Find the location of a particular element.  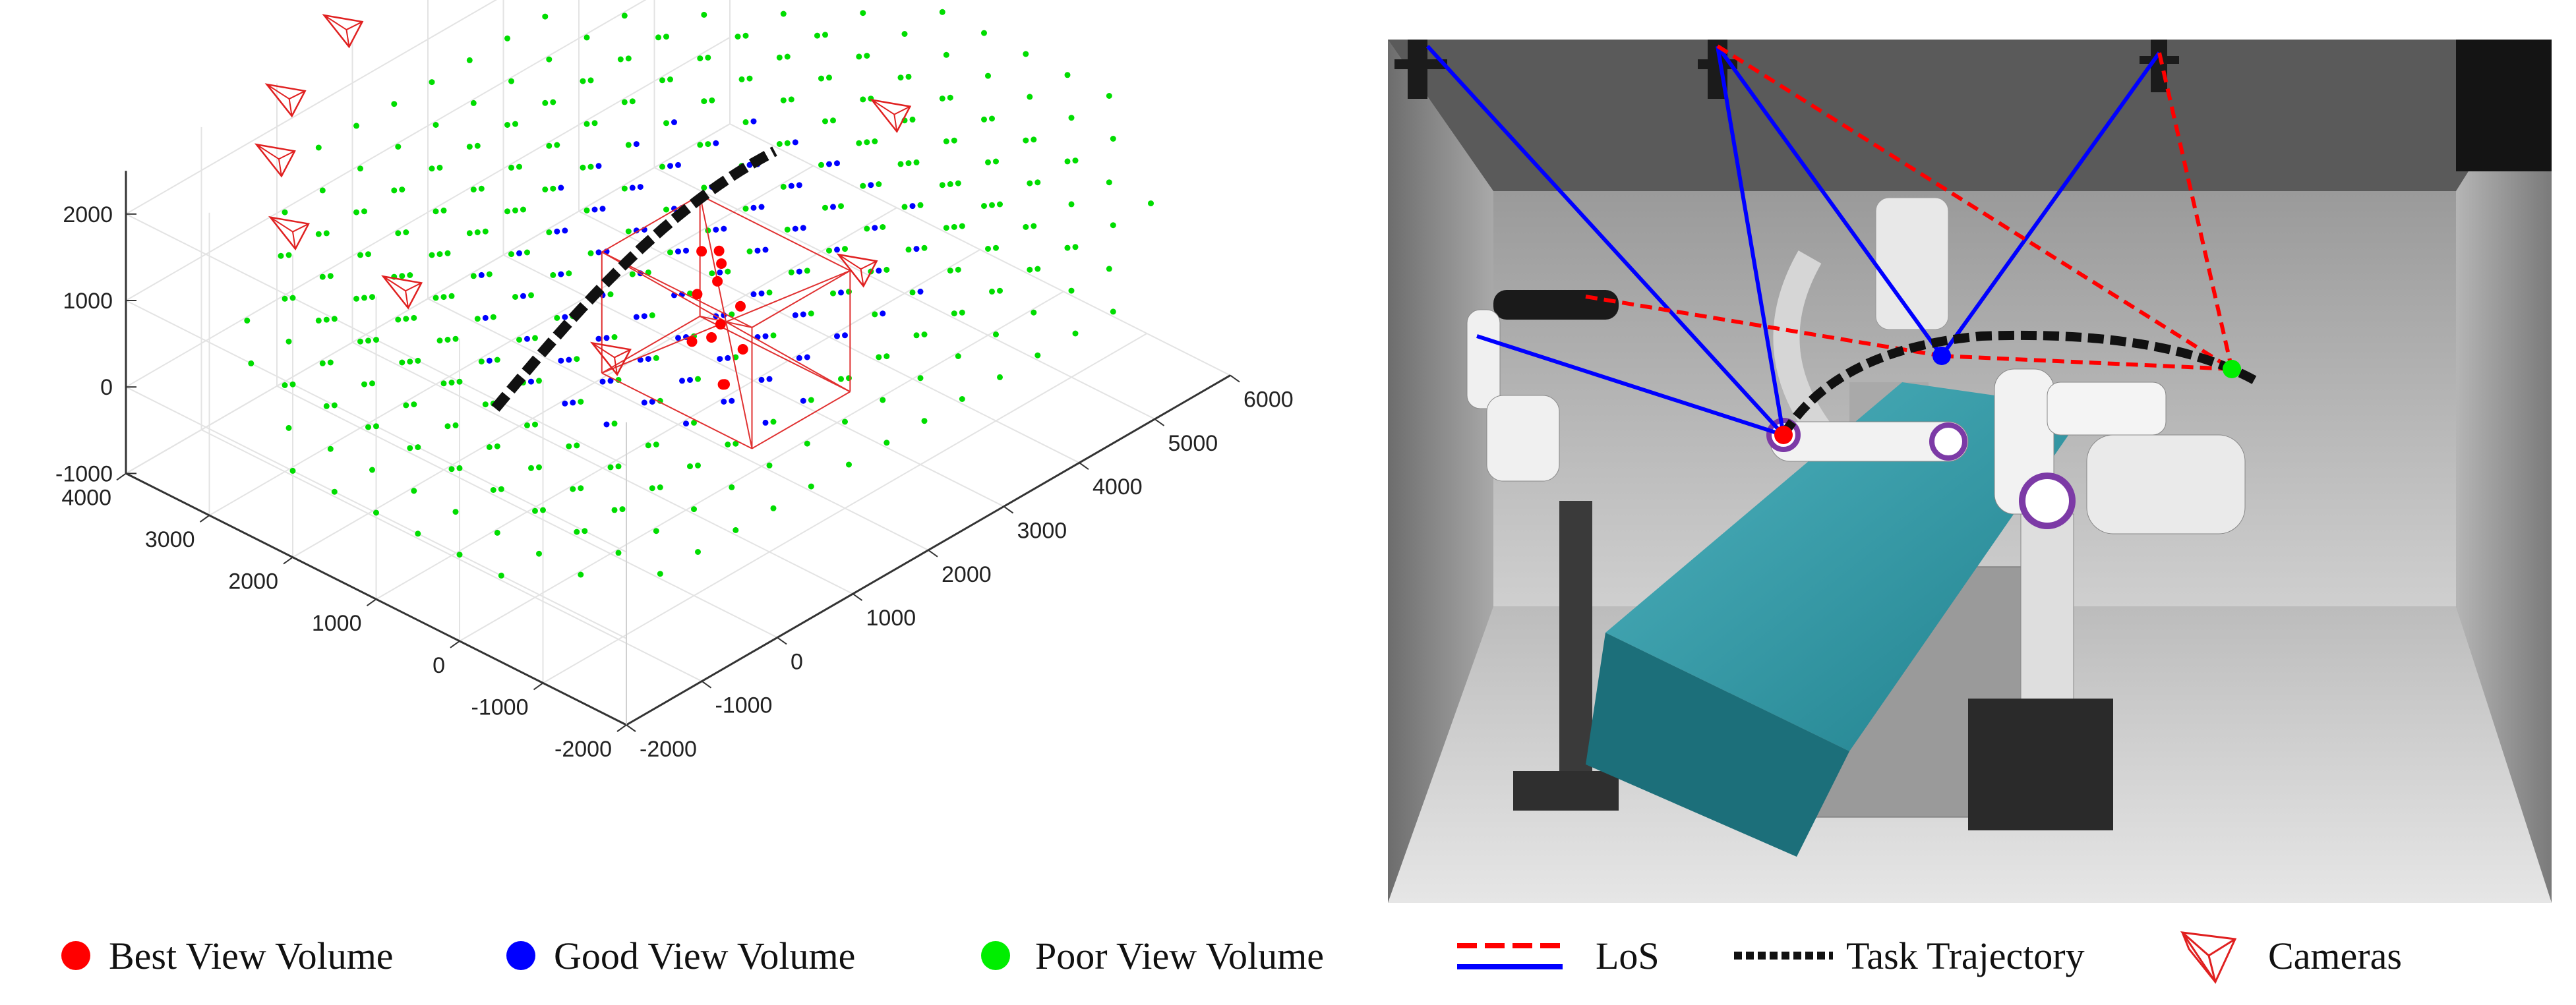

best-view-marker is located at coordinates (1784, 435).